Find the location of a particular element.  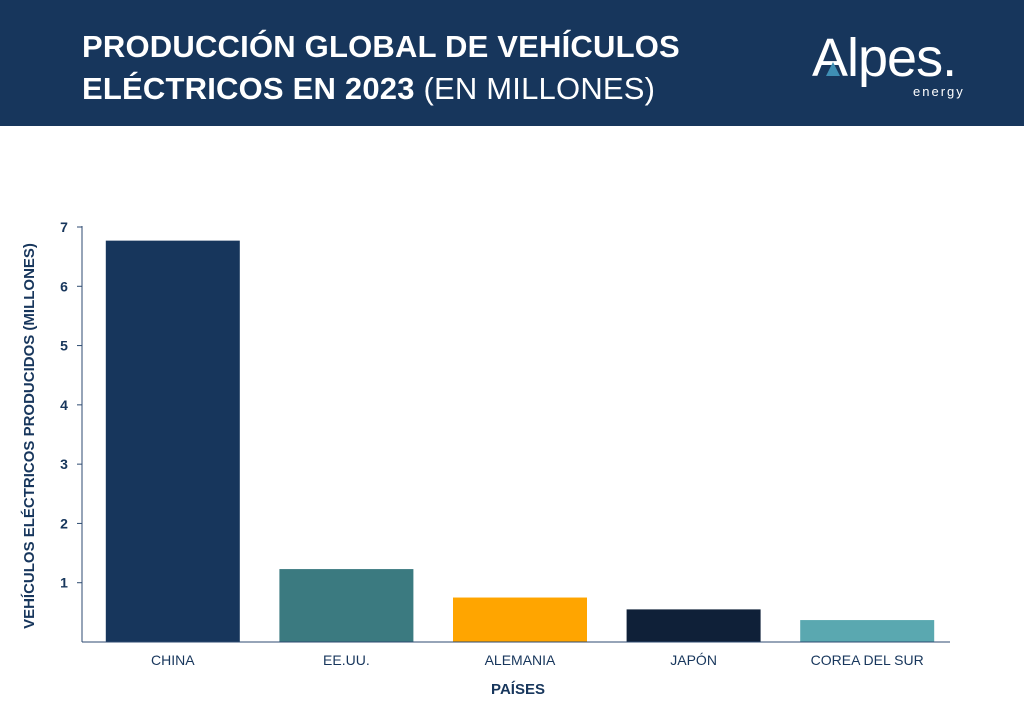

y-tick-label: 6 is located at coordinates (64, 286).